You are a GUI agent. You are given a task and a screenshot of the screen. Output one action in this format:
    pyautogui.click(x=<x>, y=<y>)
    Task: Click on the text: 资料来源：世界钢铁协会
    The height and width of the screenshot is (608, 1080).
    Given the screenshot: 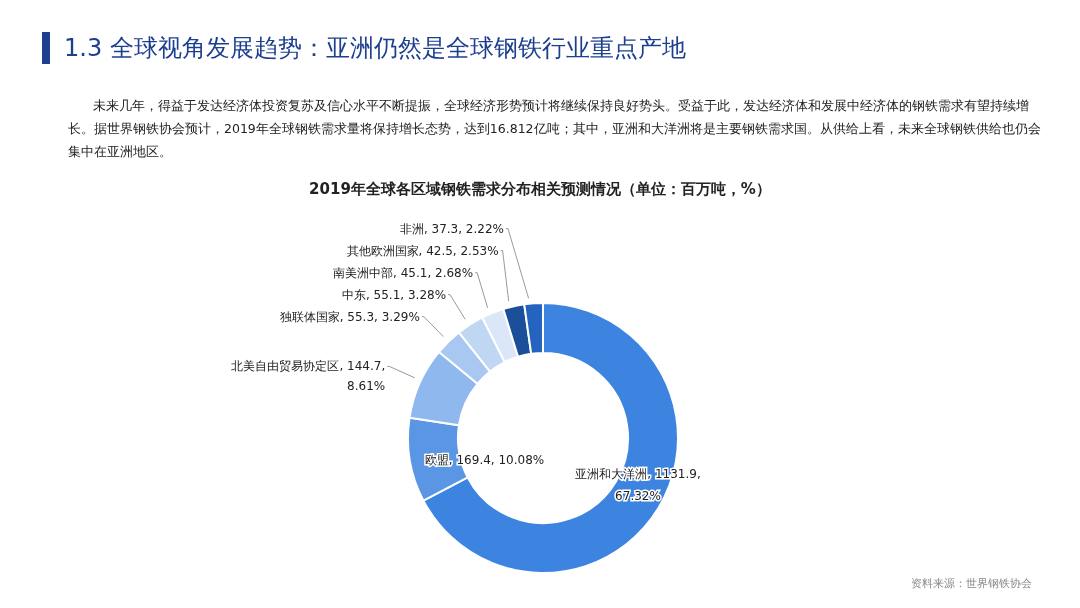 What is the action you would take?
    pyautogui.click(x=971, y=583)
    